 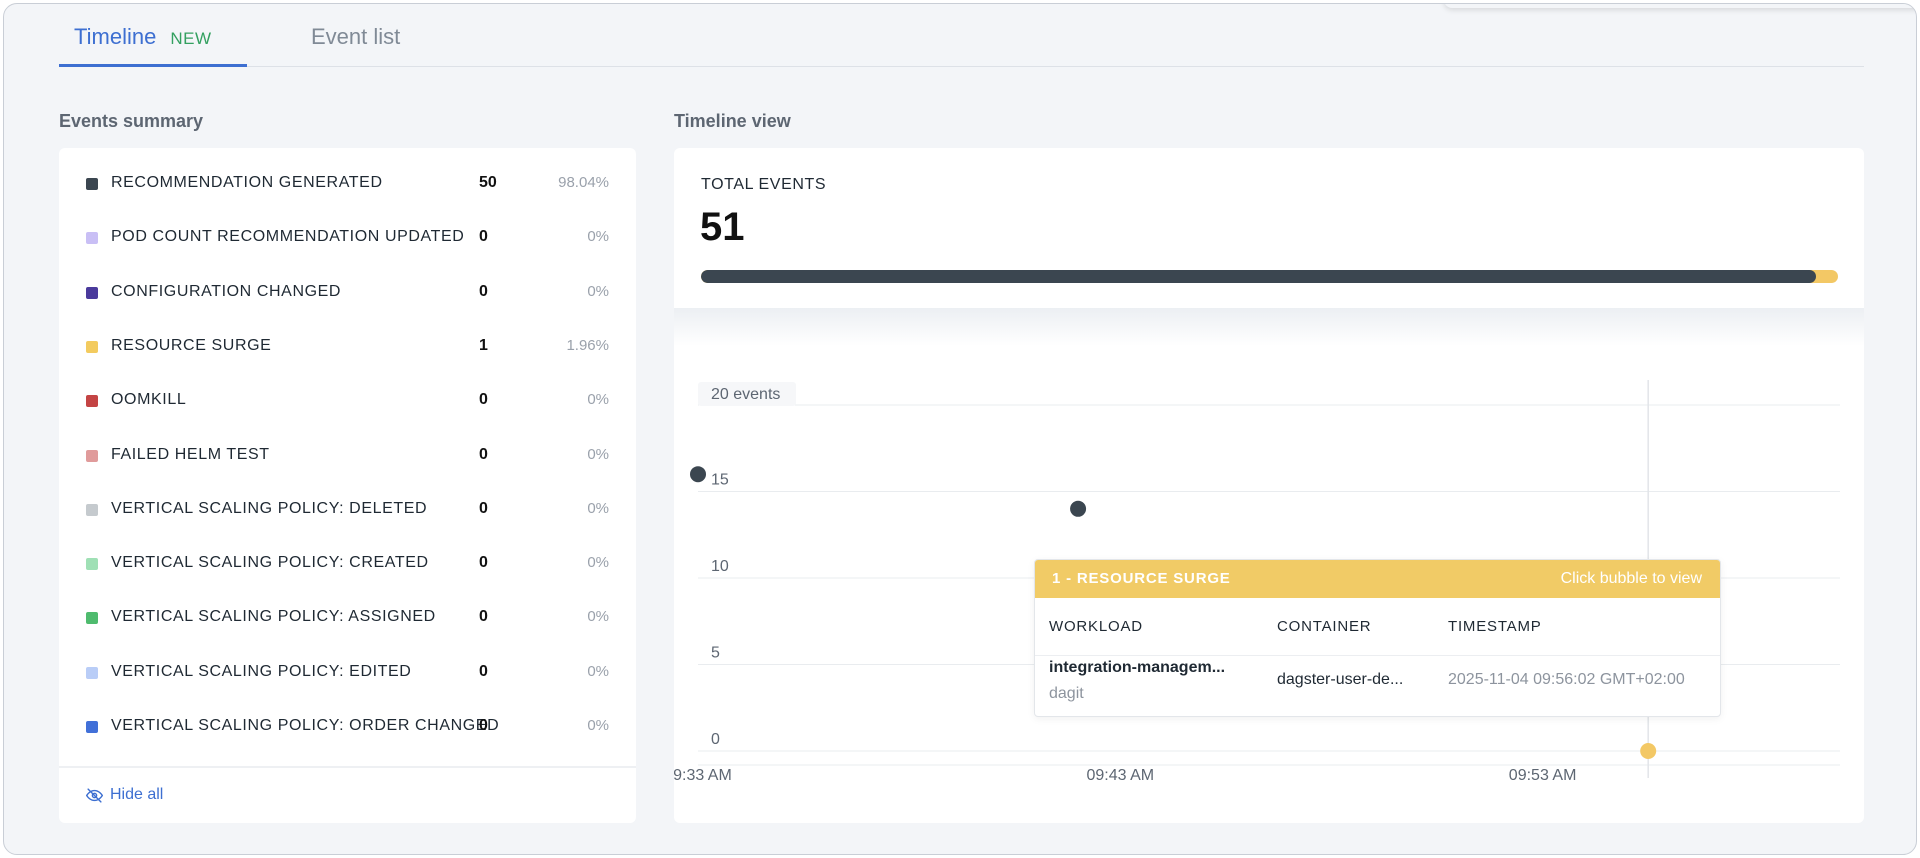 What do you see at coordinates (722, 227) in the screenshot?
I see `total-events-value: 51` at bounding box center [722, 227].